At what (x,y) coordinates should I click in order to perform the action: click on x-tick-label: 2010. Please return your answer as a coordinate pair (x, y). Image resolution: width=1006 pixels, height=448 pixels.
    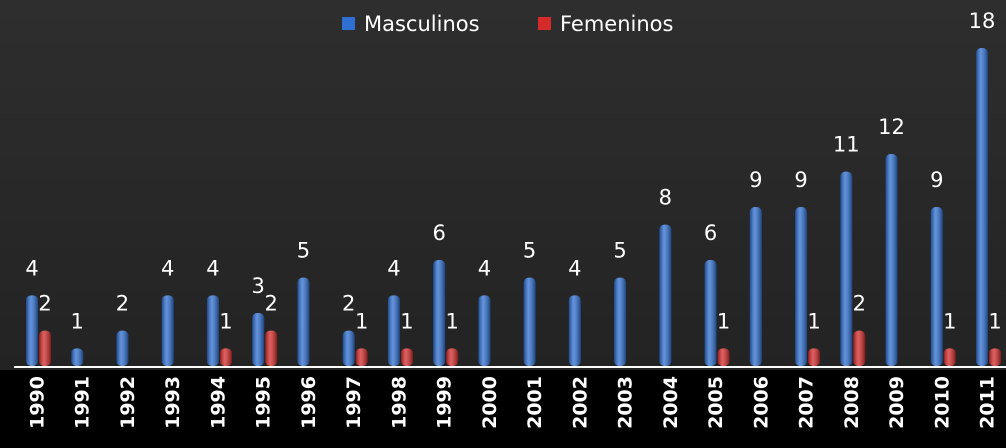
    Looking at the image, I should click on (942, 402).